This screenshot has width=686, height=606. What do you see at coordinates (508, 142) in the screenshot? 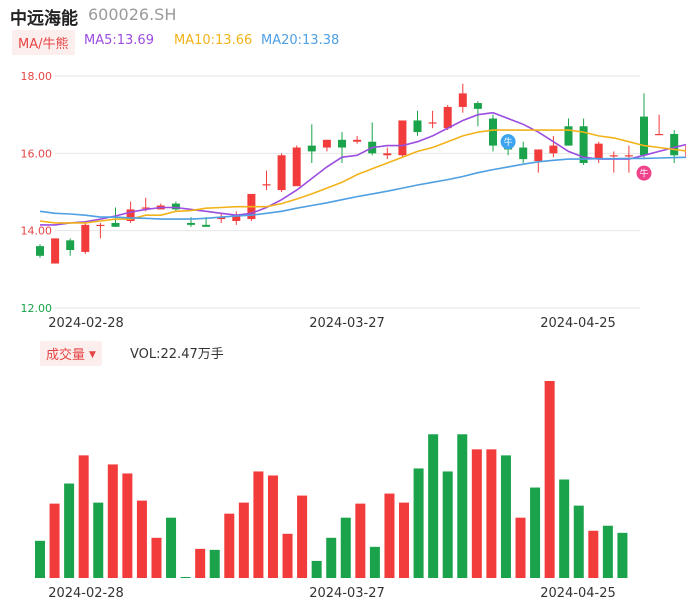
I see `bull-marker-icon` at bounding box center [508, 142].